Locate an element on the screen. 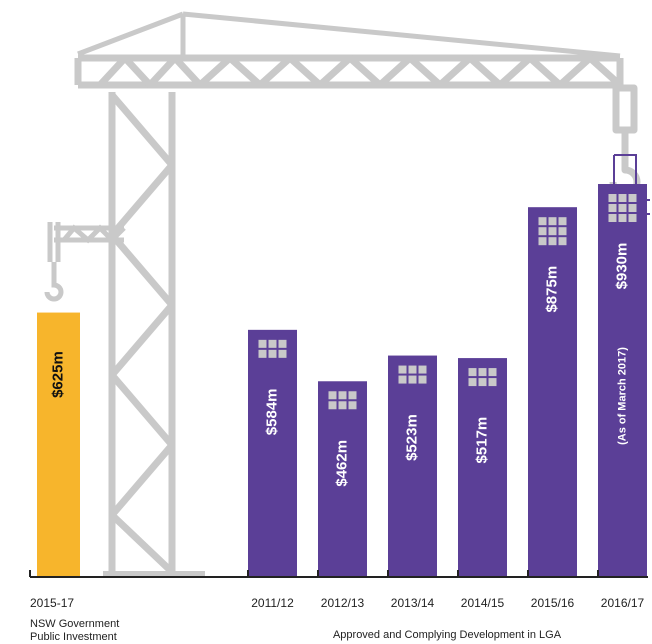 The height and width of the screenshot is (644, 652). x-tick-label: 2013/14 is located at coordinates (413, 603).